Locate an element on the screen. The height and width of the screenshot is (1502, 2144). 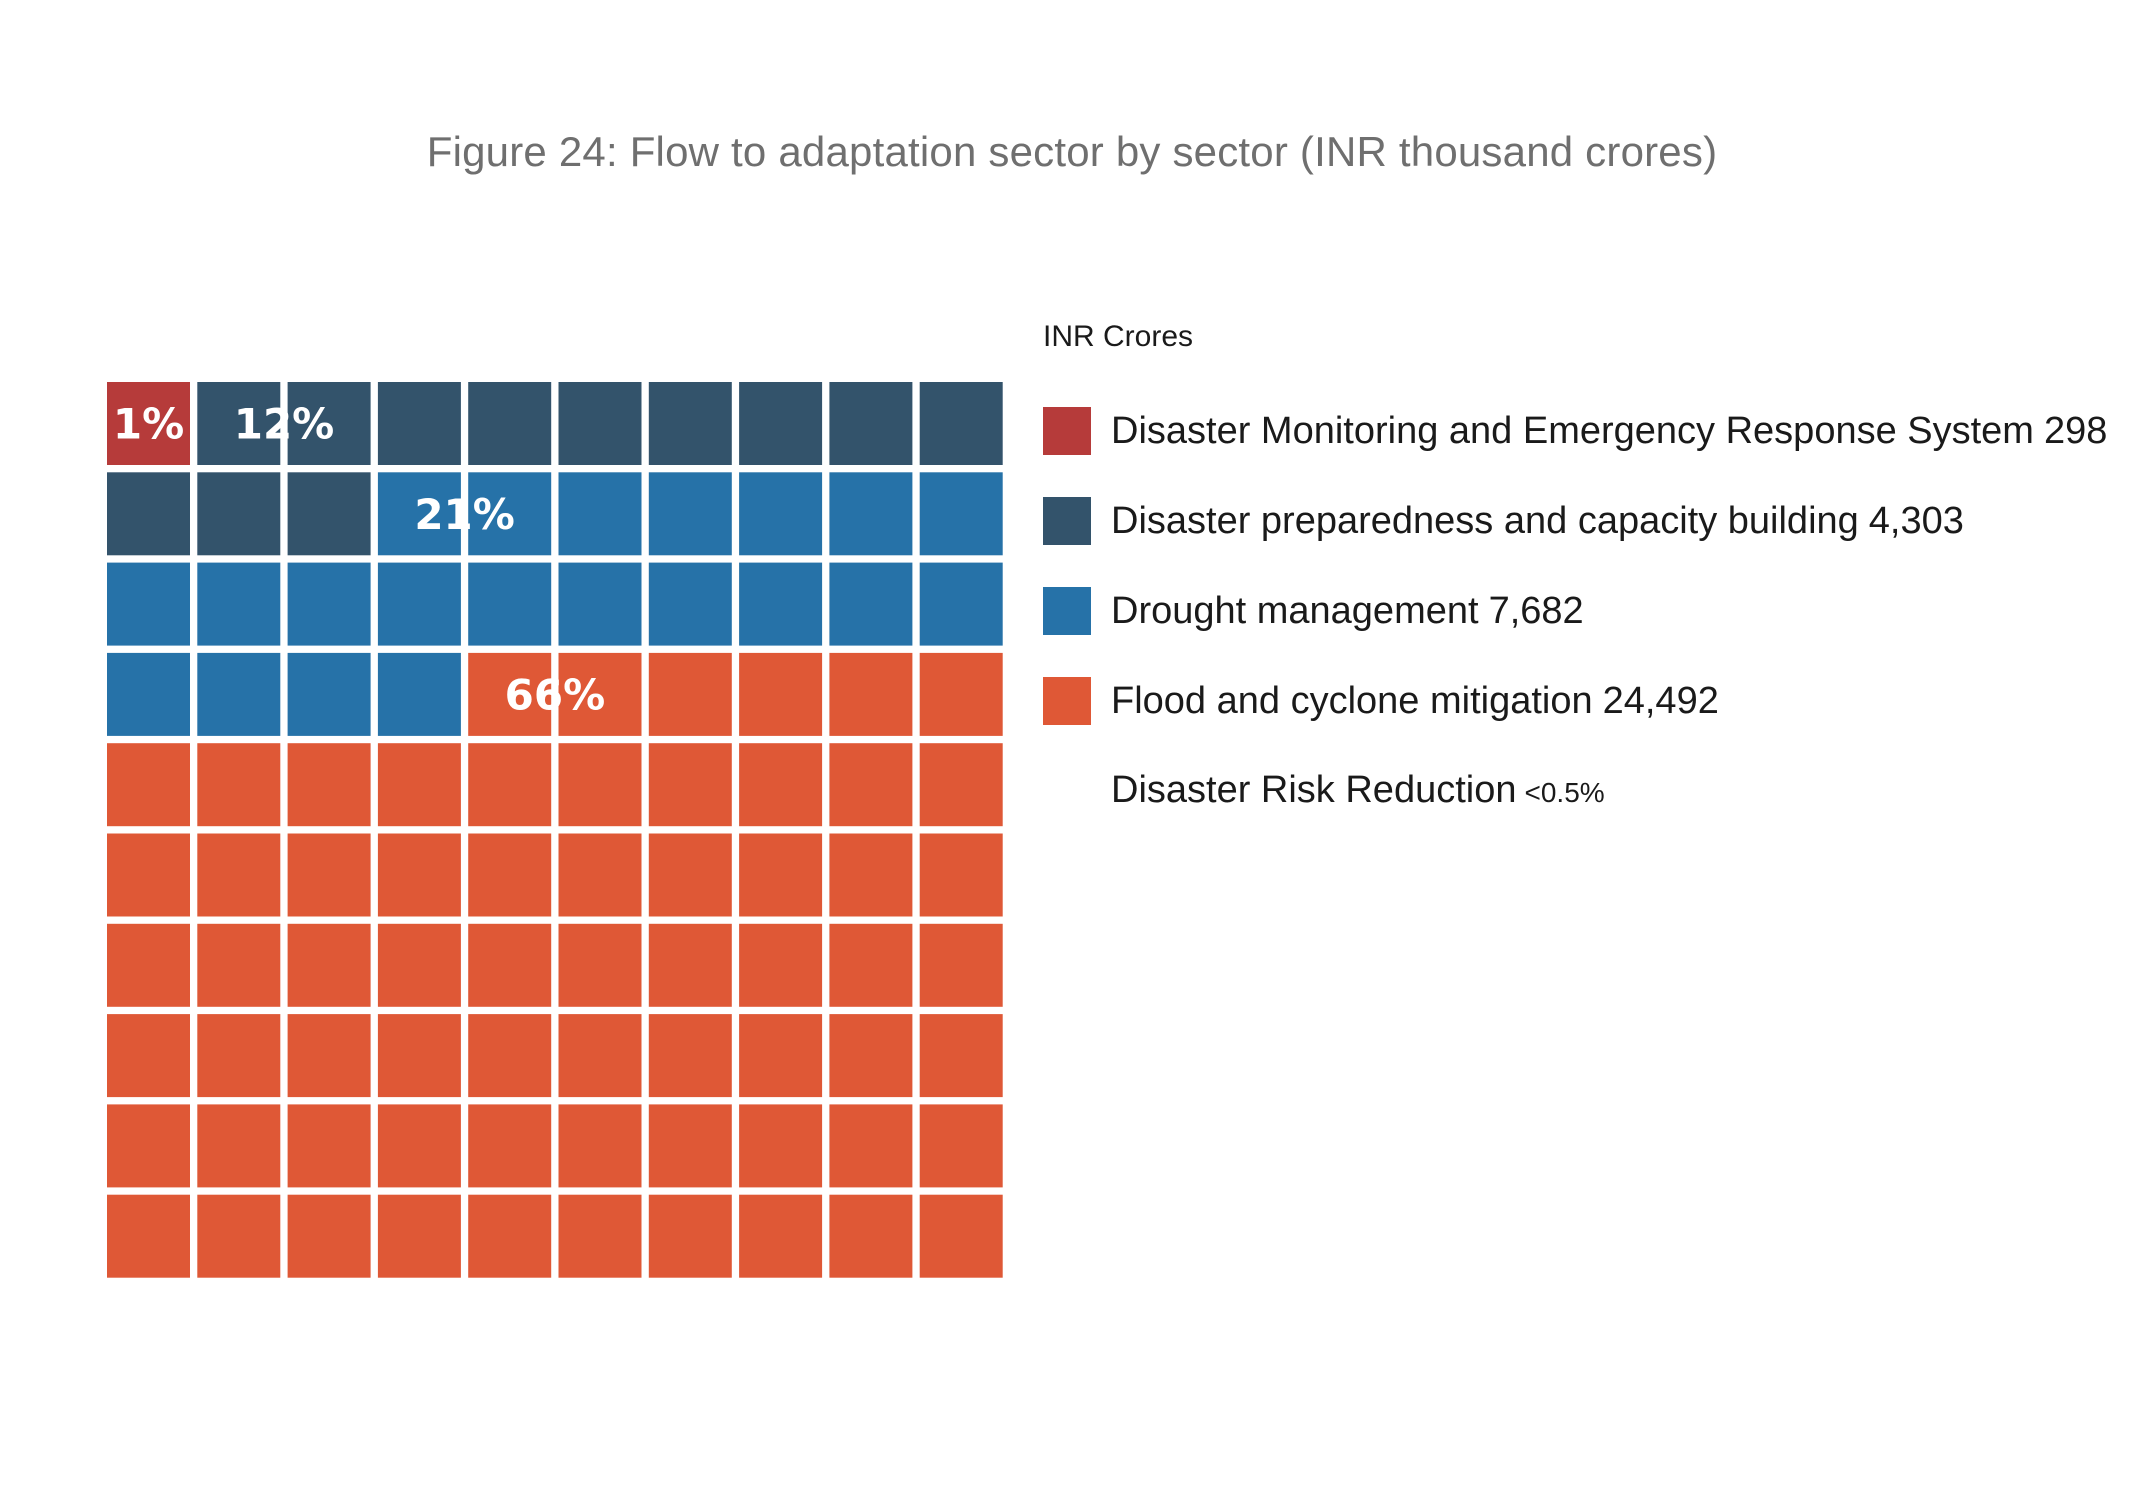
percent-label: 21% is located at coordinates (464, 514).